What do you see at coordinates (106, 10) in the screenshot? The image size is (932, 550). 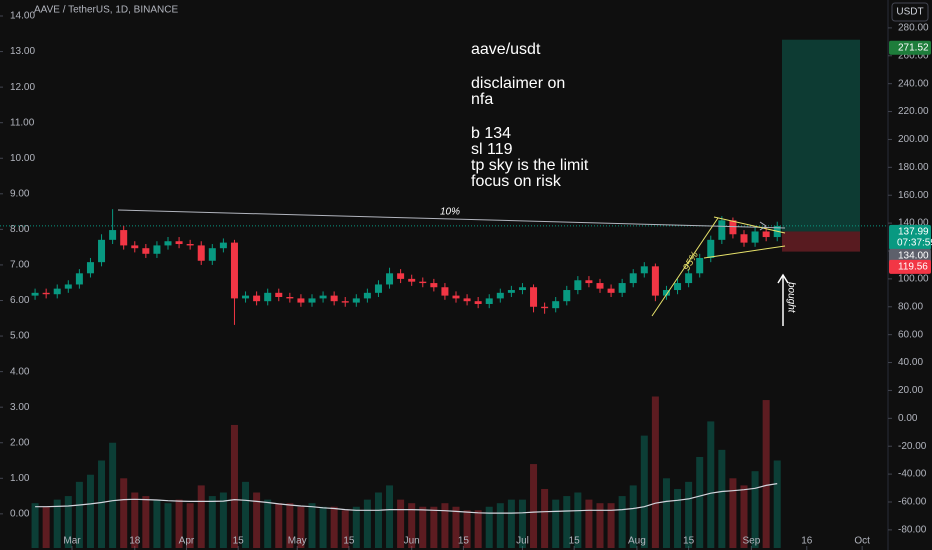 I see `chart-title: AAVE / TetherUS, 1D, BINANCE` at bounding box center [106, 10].